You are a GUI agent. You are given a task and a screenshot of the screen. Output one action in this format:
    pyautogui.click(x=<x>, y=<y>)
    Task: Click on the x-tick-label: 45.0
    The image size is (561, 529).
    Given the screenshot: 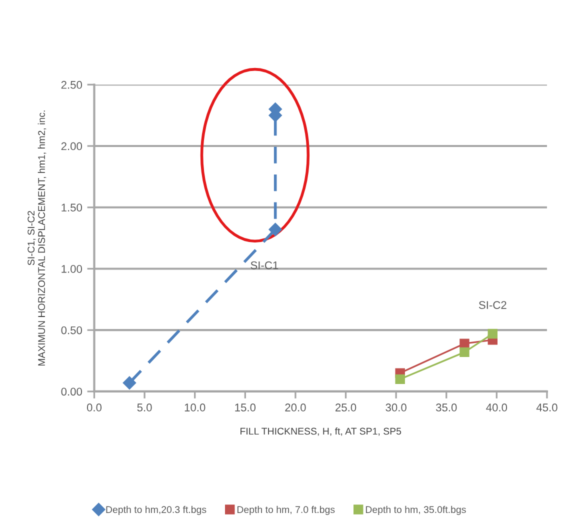 What is the action you would take?
    pyautogui.click(x=547, y=408)
    